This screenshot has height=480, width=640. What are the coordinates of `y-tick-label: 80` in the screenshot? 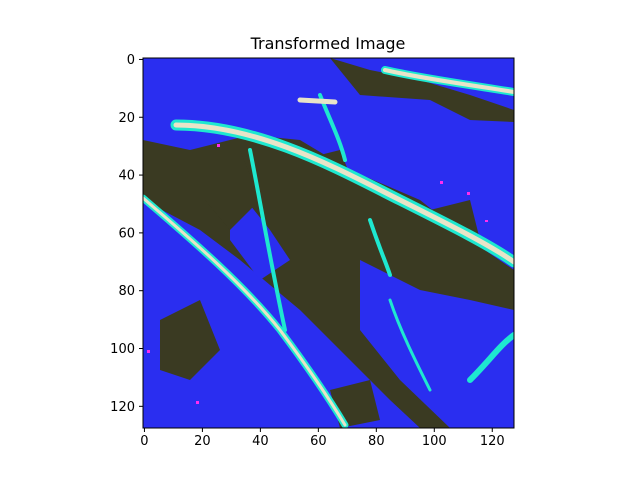 It's located at (126, 291).